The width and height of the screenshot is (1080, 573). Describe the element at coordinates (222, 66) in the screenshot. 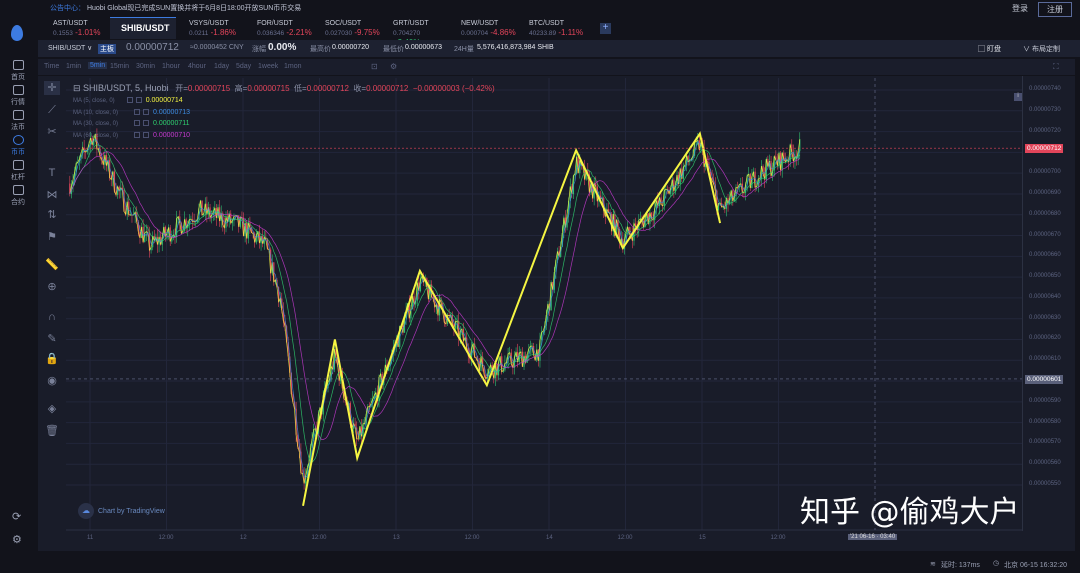

I see `interval-1day: 1day` at that location.